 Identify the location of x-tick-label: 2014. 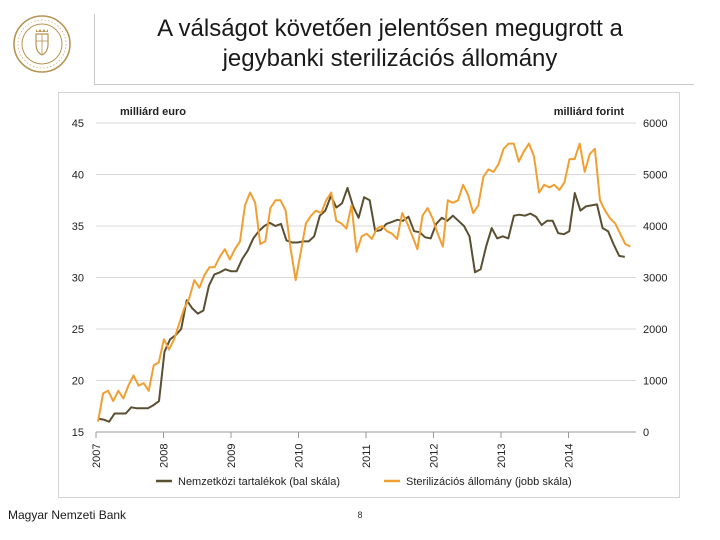
(570, 456).